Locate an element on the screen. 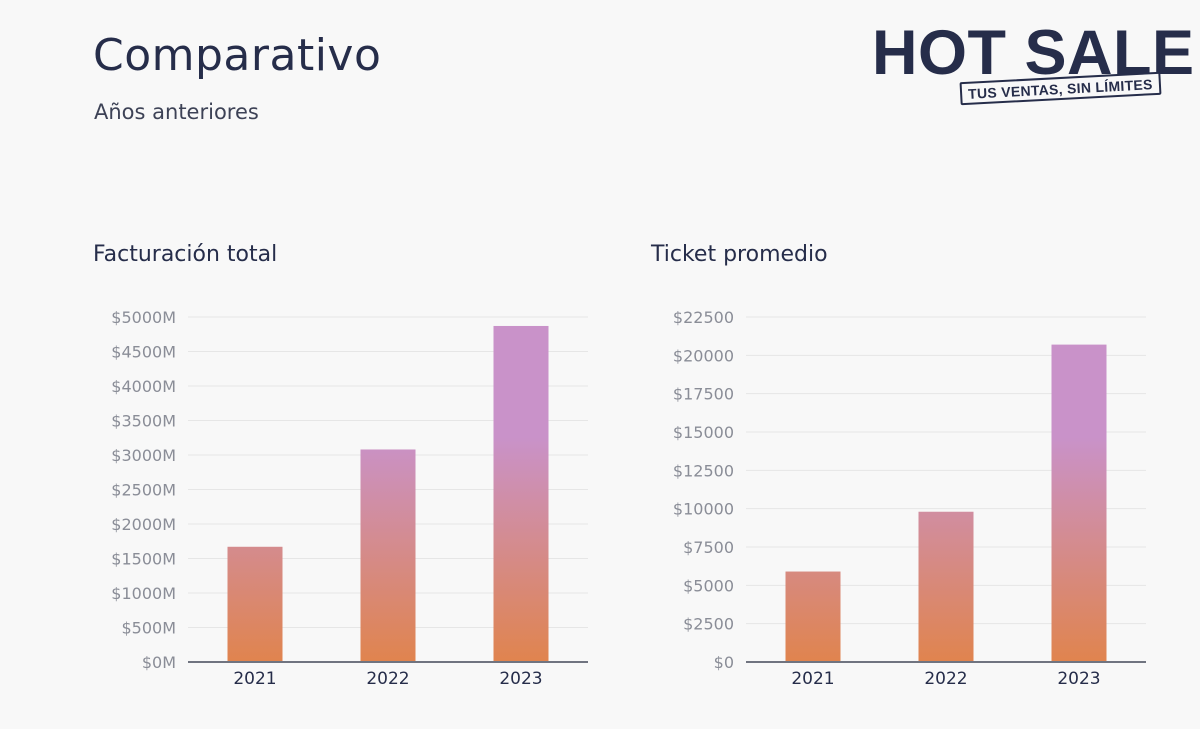 The image size is (1200, 729). y-tick-label: $4500M is located at coordinates (143, 352).